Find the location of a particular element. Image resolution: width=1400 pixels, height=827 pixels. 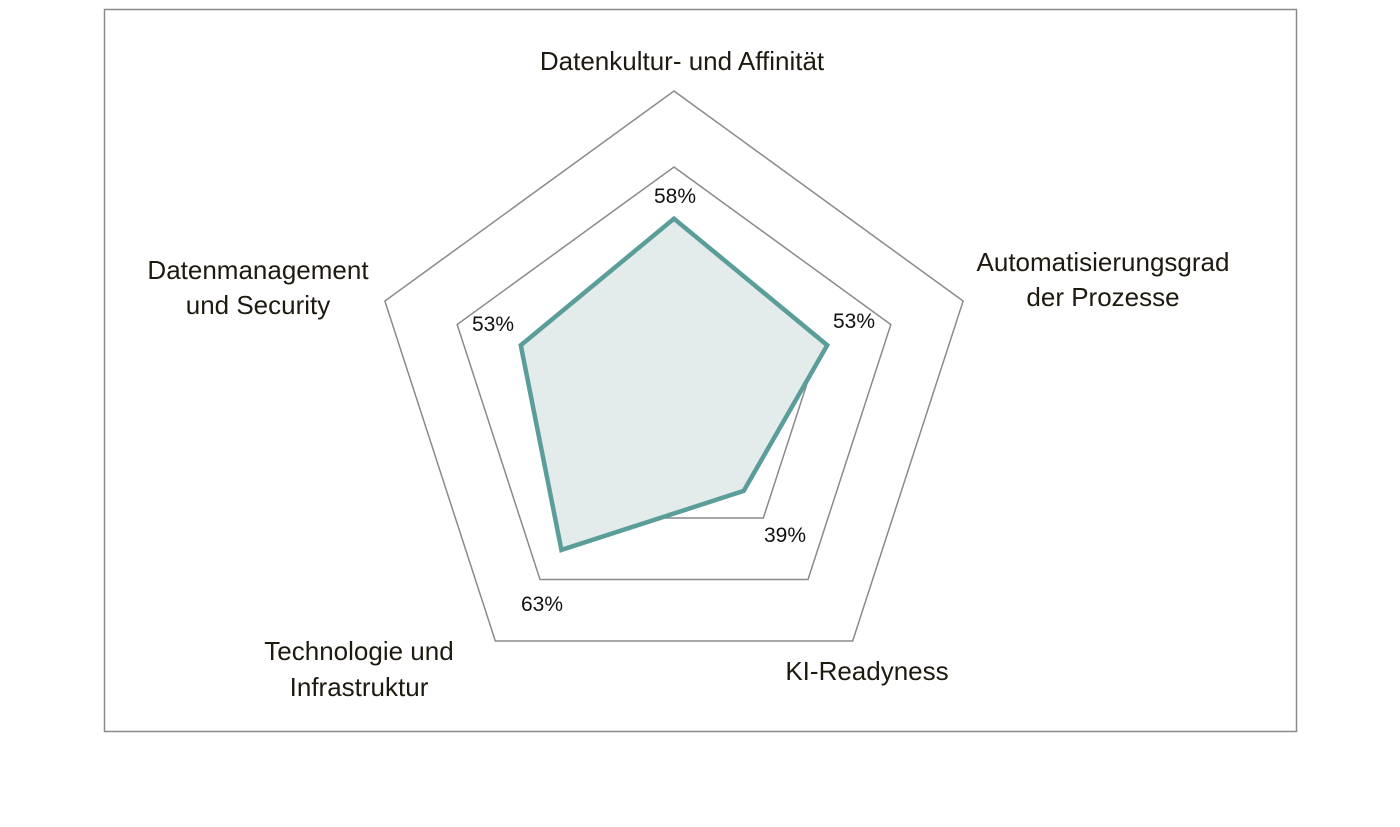

axis-label-ki-readyness: KI-Readyness is located at coordinates (866, 671).